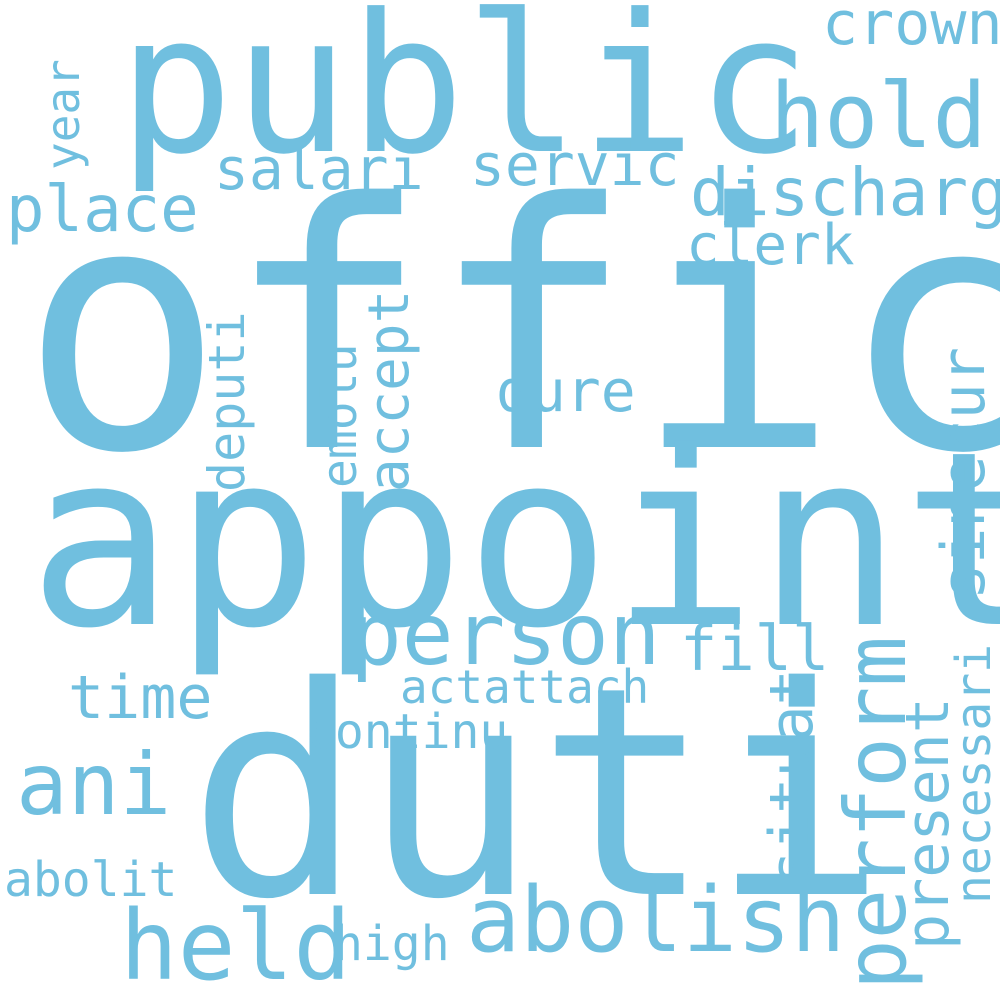 The width and height of the screenshot is (1000, 1000). I want to click on word-hold: hold, so click(878, 116).